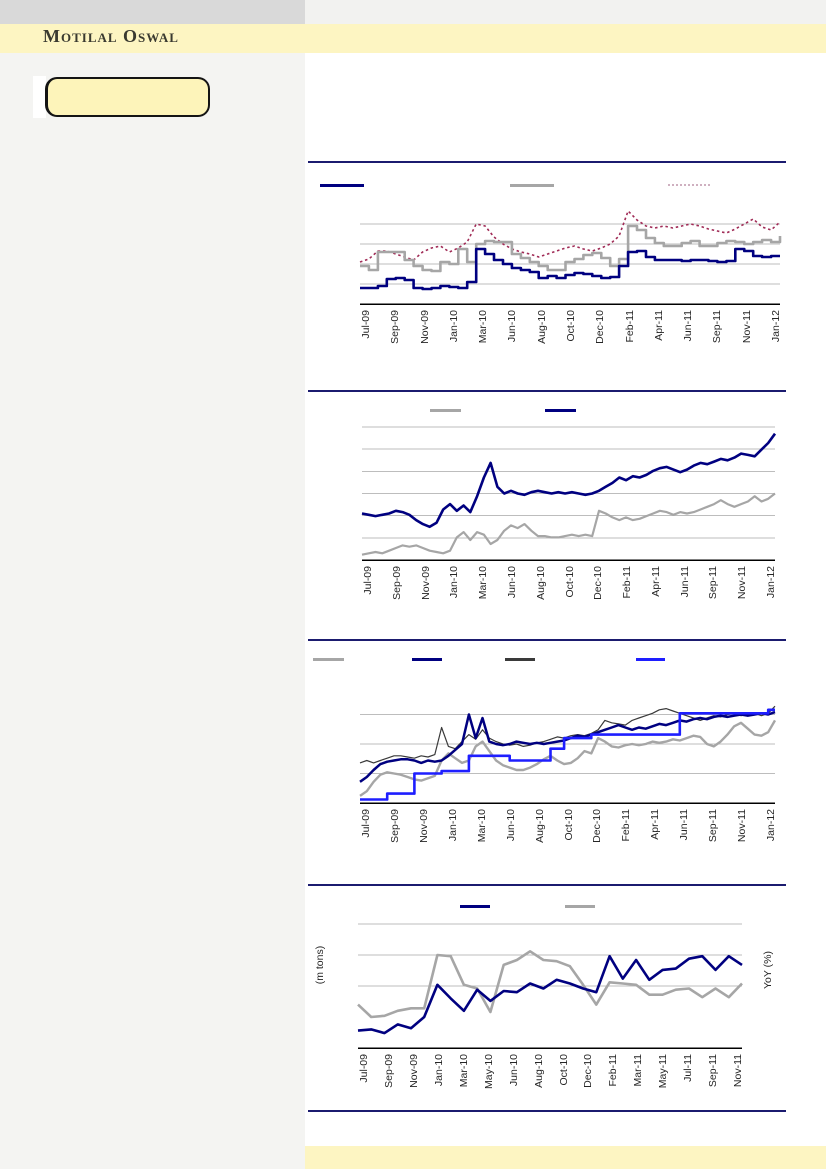 Image resolution: width=826 pixels, height=1169 pixels. Describe the element at coordinates (39, 97) in the screenshot. I see `ticker-box-left-gap` at that location.